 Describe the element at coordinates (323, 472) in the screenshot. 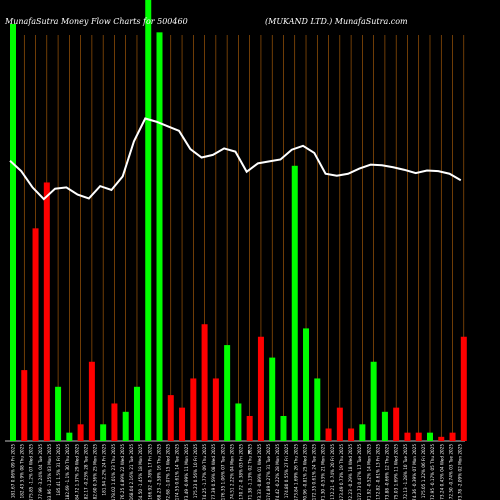

I see `x-tick-label: 171.30 -0.53% 21 Mon 2025` at that location.